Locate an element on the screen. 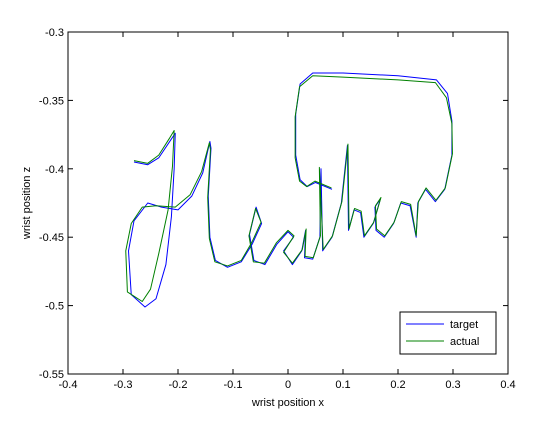 The height and width of the screenshot is (425, 560). x-tick-label: -0.3 is located at coordinates (123, 385).